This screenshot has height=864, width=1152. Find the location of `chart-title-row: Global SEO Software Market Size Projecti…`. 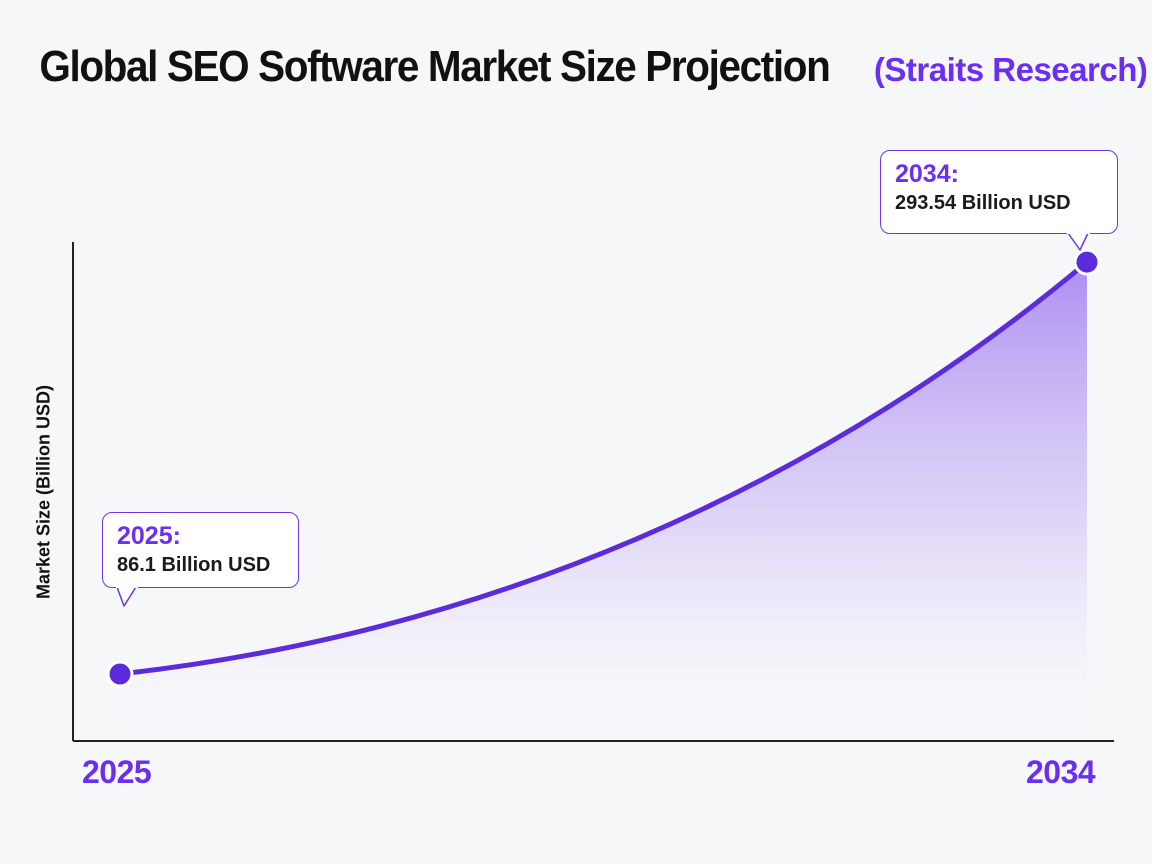

chart-title-row: Global SEO Software Market Size Projecti… is located at coordinates (576, 67).